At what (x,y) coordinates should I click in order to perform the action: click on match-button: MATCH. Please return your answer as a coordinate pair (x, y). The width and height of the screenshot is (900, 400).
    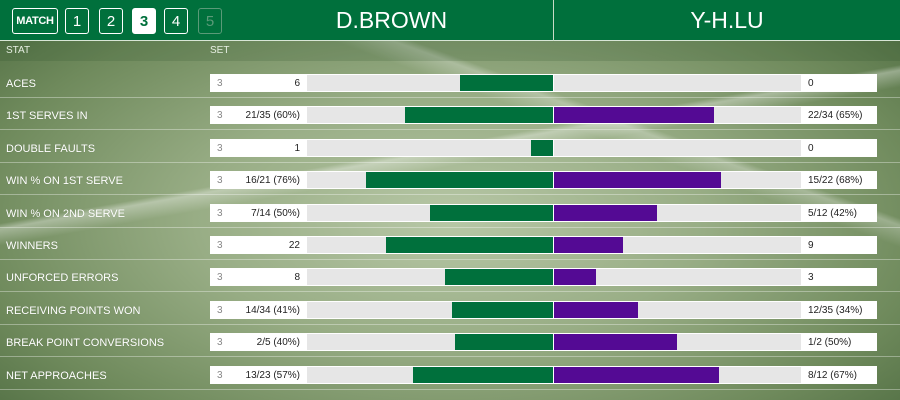
    Looking at the image, I should click on (35, 21).